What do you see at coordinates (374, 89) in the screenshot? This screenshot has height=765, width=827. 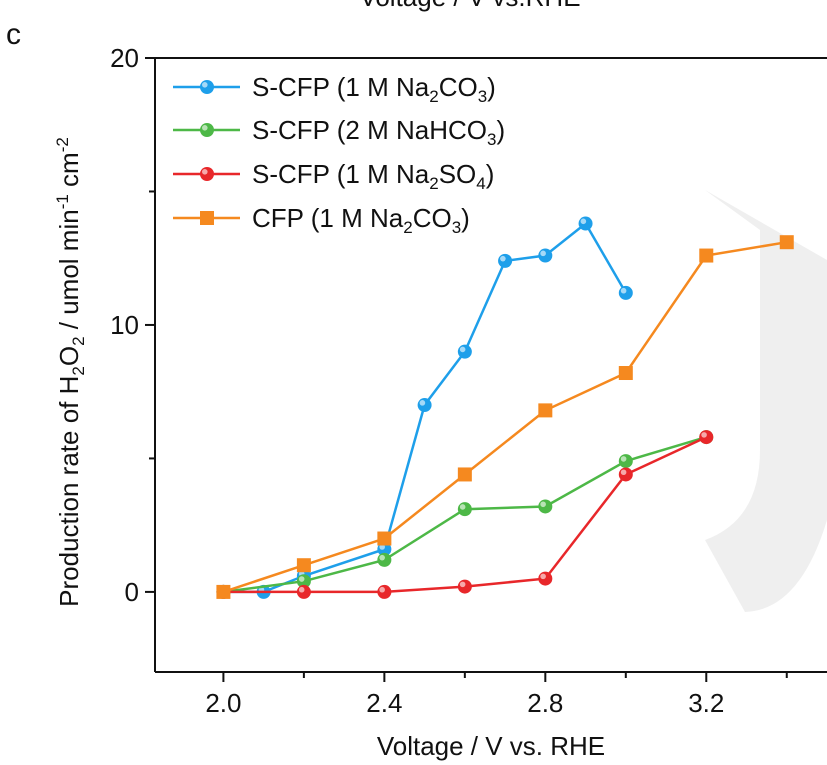 I see `legend-label: S-CFP (1 M Na2CO3)` at bounding box center [374, 89].